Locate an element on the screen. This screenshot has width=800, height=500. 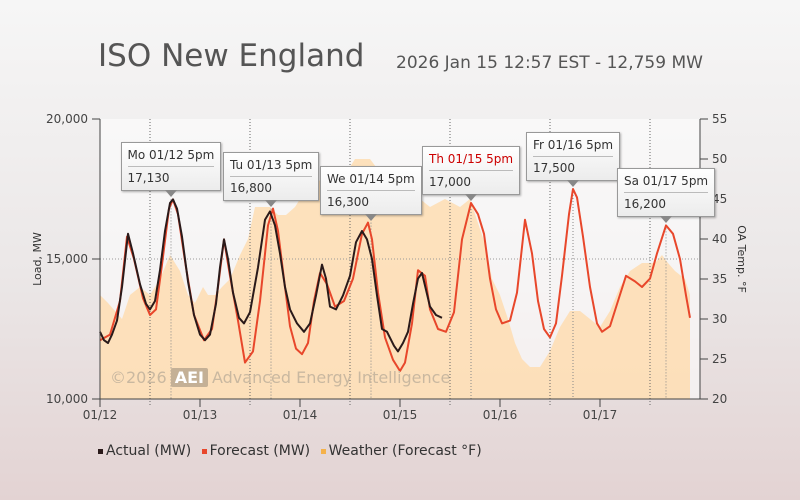
page-subtitle: 2026 Jan 15 12:57 EST - 12,759 MW is located at coordinates (549, 63).